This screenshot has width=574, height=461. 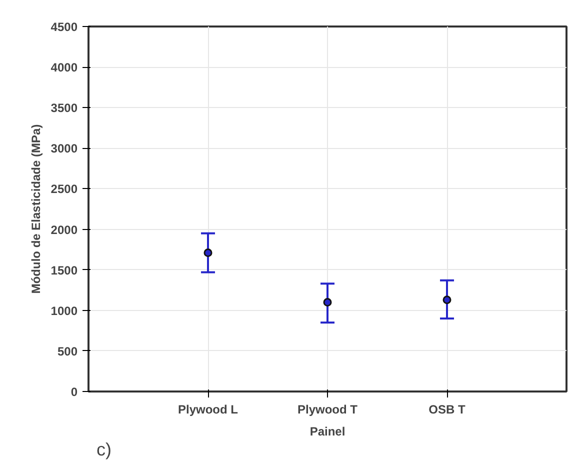 What do you see at coordinates (104, 450) in the screenshot?
I see `text: c)` at bounding box center [104, 450].